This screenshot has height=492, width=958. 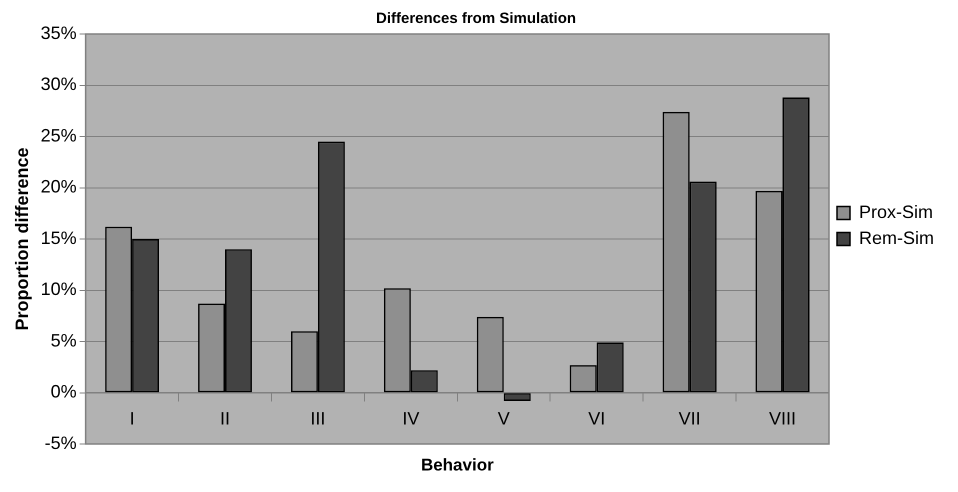 What do you see at coordinates (58, 238) in the screenshot?
I see `y-tick-label: 15%` at bounding box center [58, 238].